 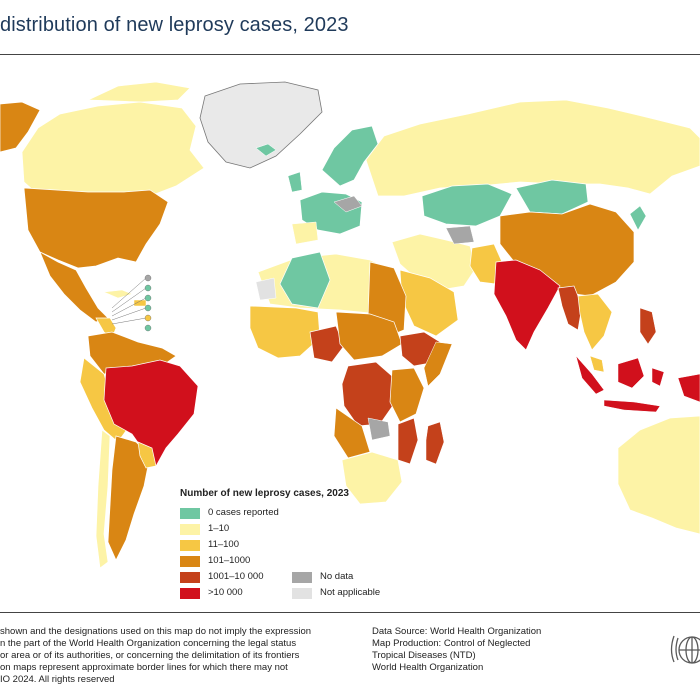 I want to click on legend-label: 11–100, so click(x=223, y=544).